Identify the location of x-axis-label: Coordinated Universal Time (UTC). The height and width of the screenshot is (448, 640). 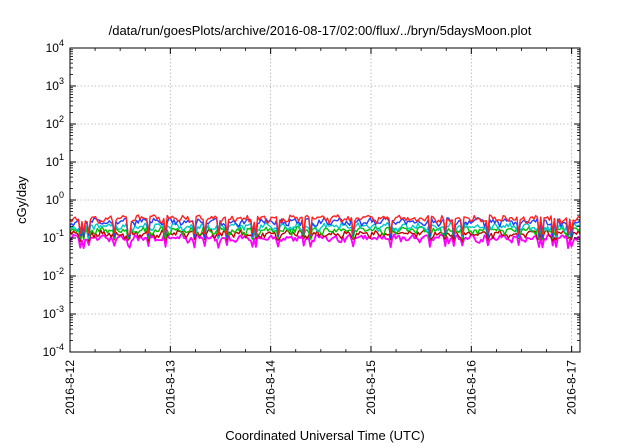
(324, 435).